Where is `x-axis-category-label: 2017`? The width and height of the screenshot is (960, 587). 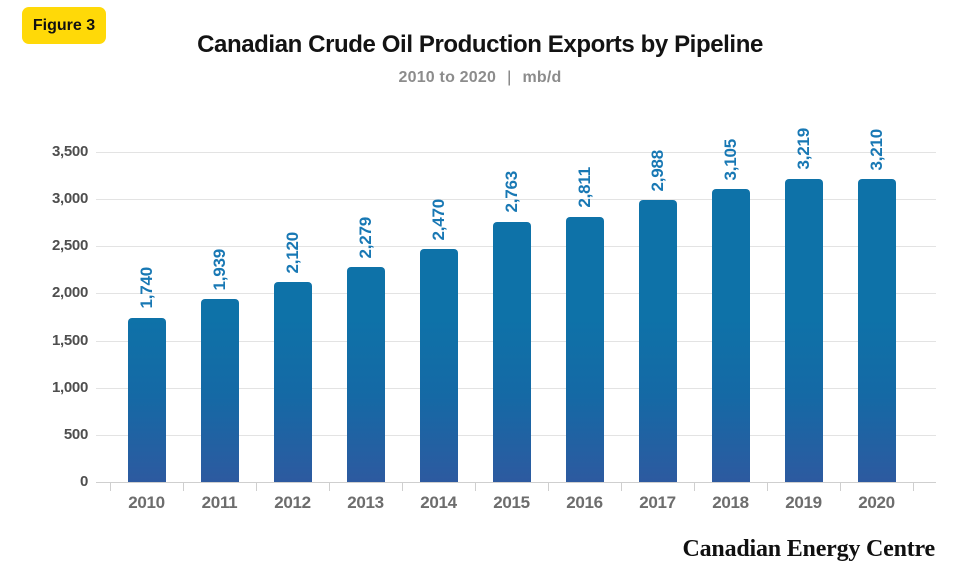 x-axis-category-label: 2017 is located at coordinates (657, 502).